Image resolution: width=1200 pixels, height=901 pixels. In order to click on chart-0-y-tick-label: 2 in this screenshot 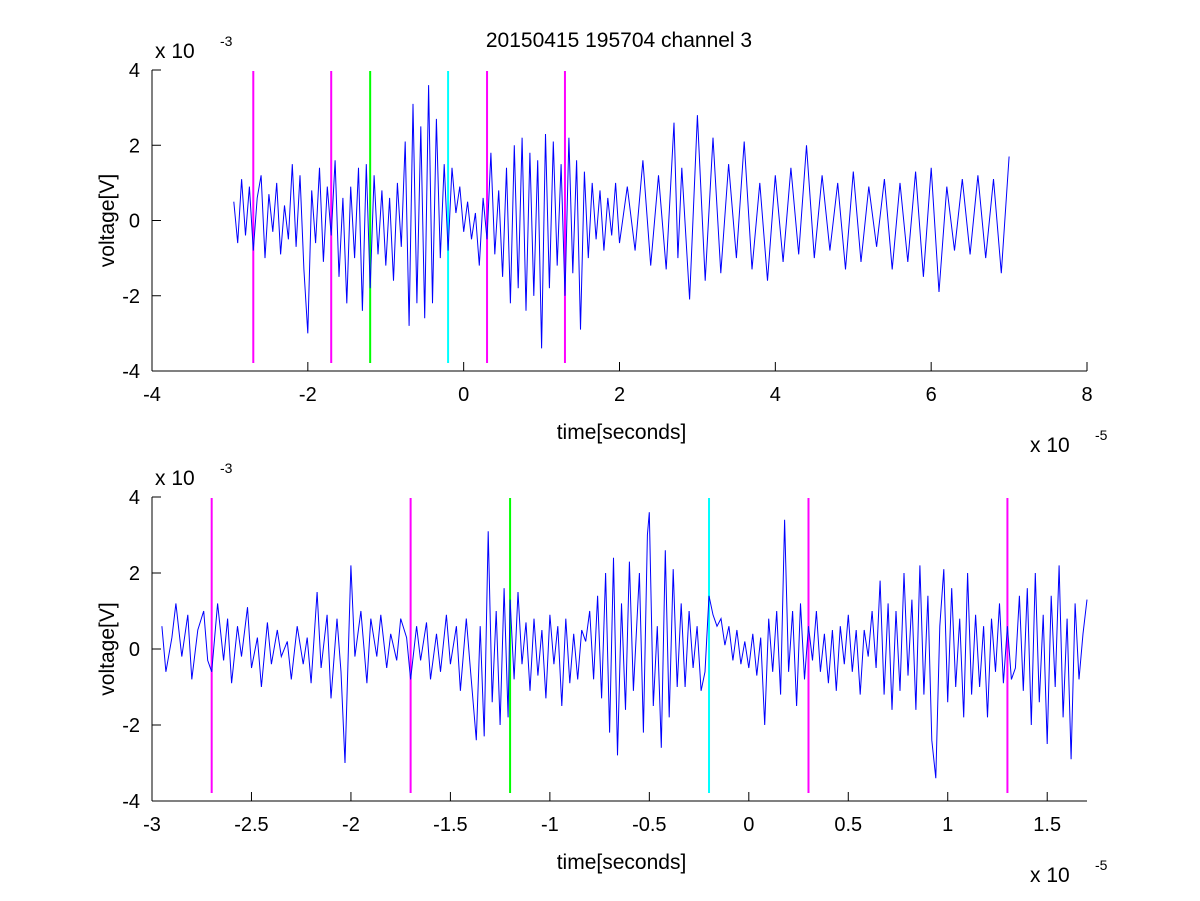, I will do `click(134, 146)`.